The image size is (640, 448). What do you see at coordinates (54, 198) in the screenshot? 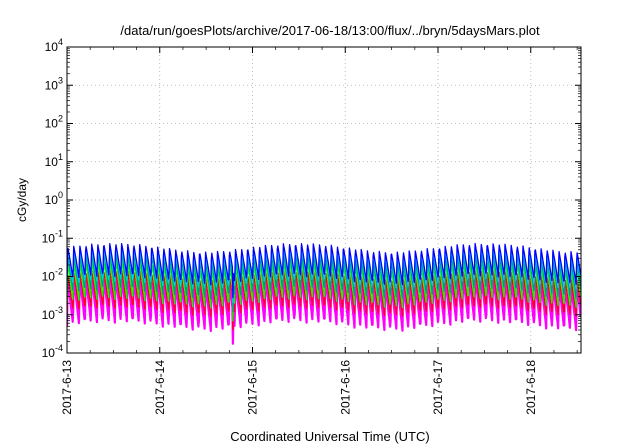
I see `y-tick-label: 10⁰` at bounding box center [54, 198].